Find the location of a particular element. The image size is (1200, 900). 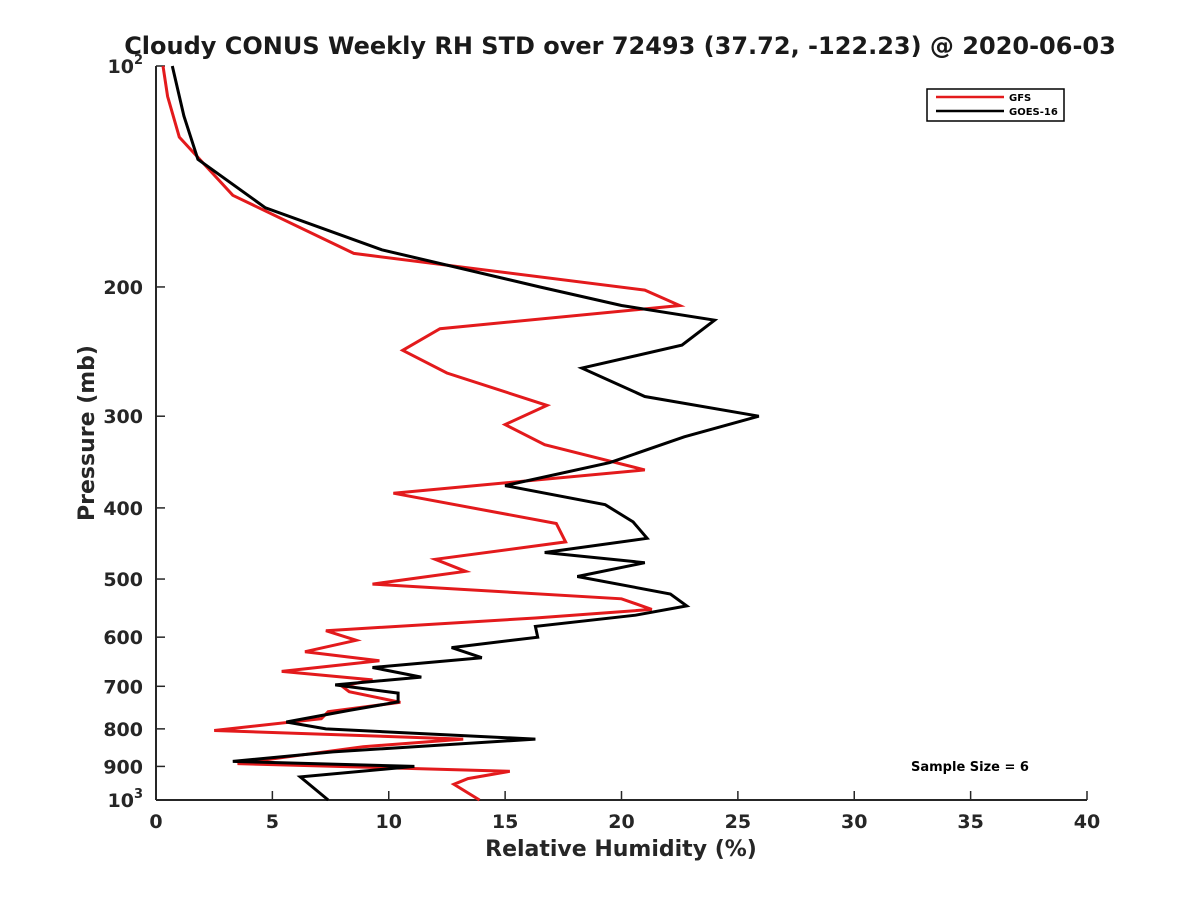

y-tick-label-exponent: 3 is located at coordinates (138, 794).